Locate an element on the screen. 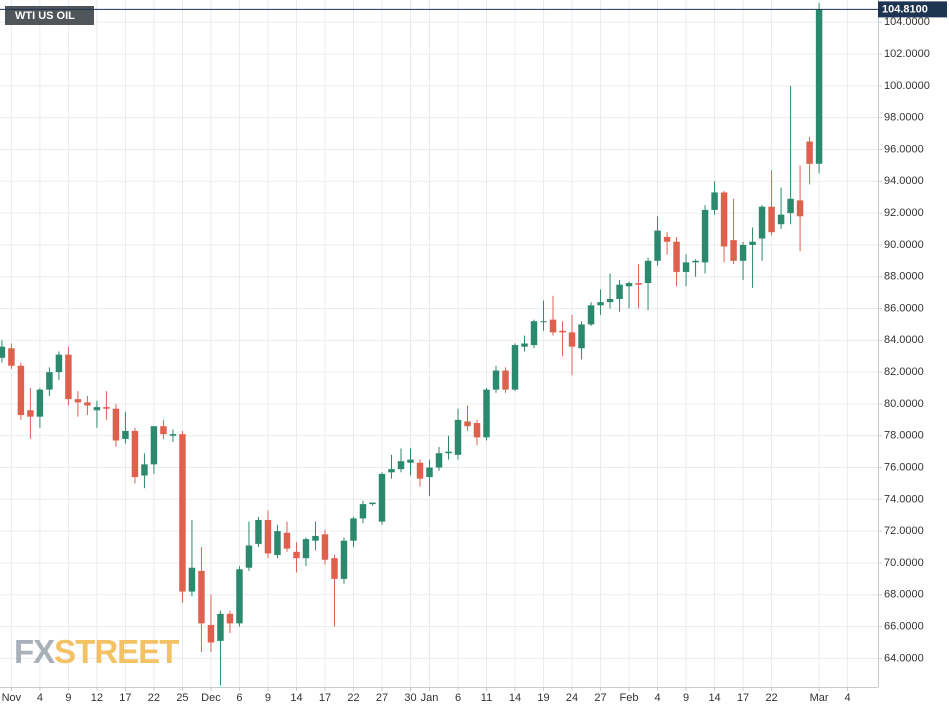 The height and width of the screenshot is (716, 949). y-tick-label: 64.0000 is located at coordinates (904, 658).